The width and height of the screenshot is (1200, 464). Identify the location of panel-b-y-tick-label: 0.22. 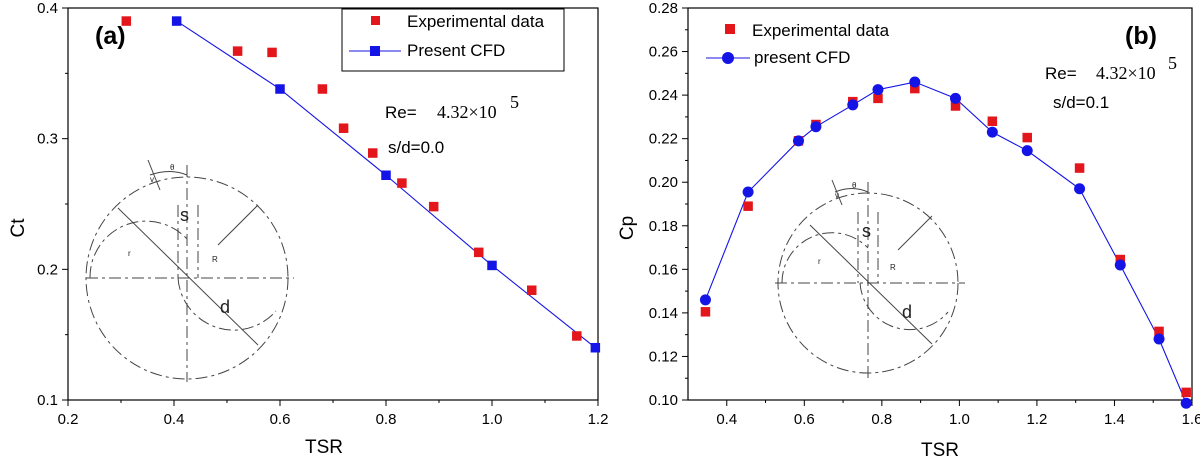
(663, 139).